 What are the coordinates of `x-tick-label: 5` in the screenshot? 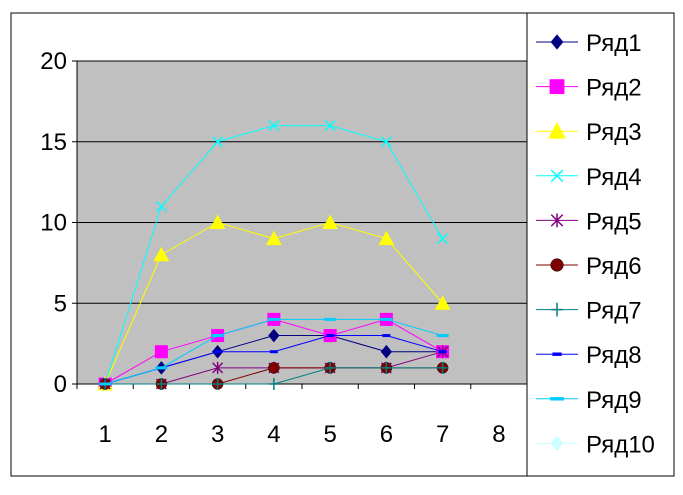 It's located at (329, 434).